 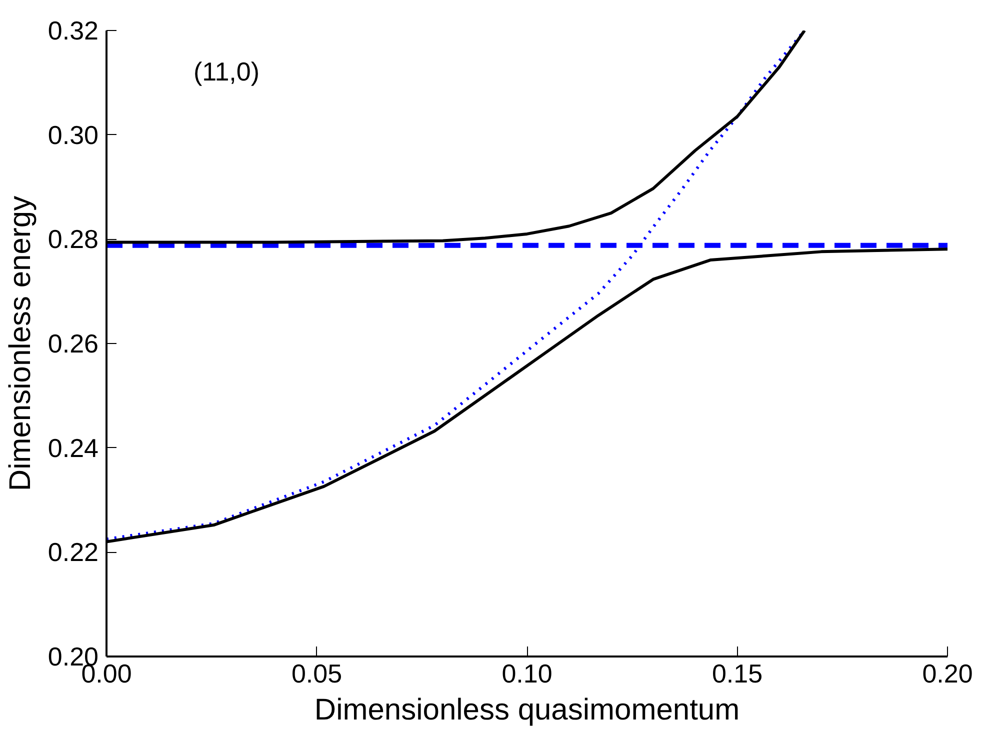 What do you see at coordinates (737, 673) in the screenshot?
I see `x-tick-label: 0.15` at bounding box center [737, 673].